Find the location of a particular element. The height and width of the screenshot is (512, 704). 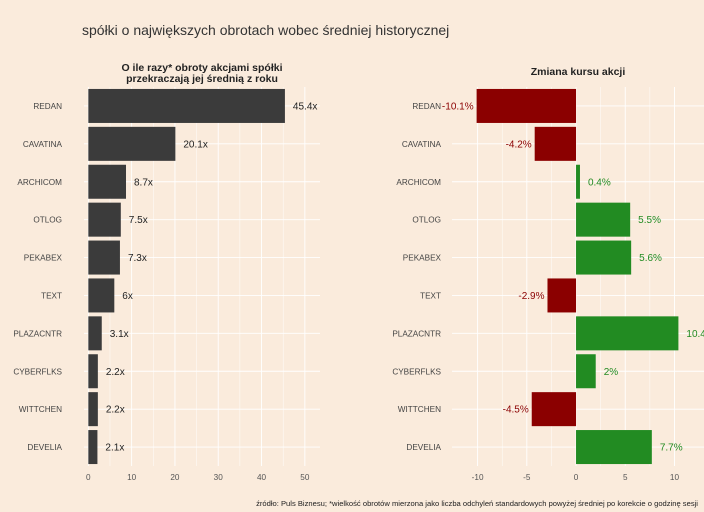

data-label: 7.3x is located at coordinates (137, 258).